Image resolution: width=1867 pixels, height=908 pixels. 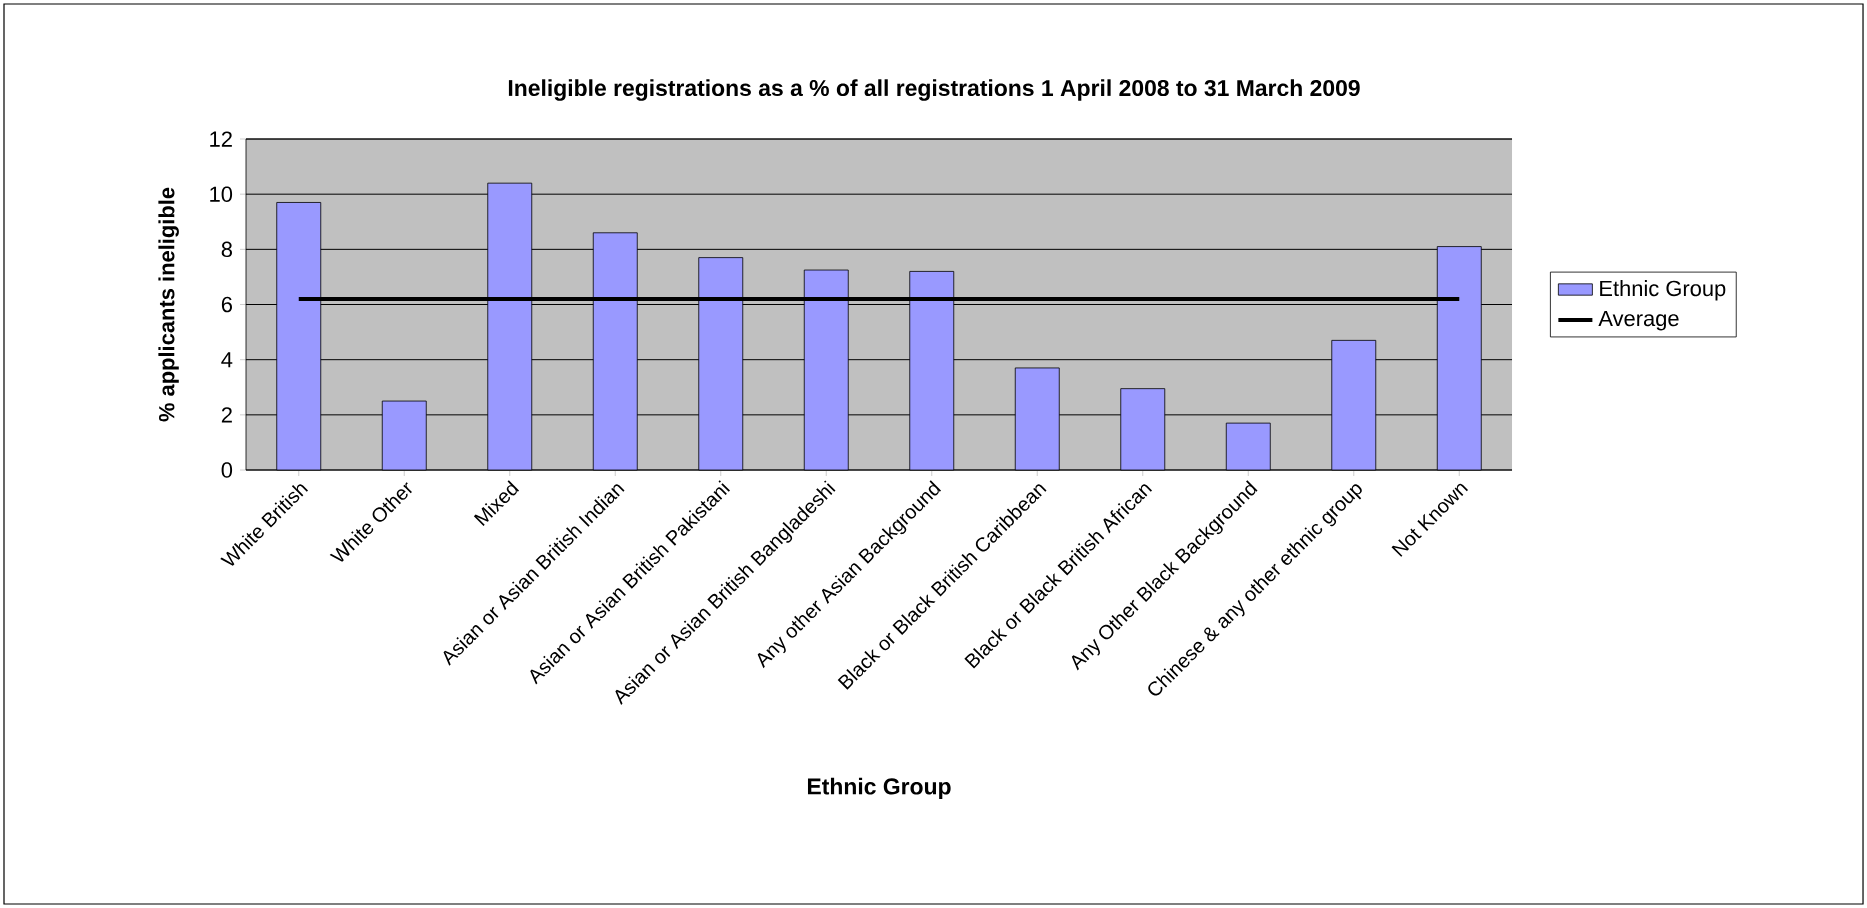 I want to click on y-tick-label: 0, so click(x=227, y=470).